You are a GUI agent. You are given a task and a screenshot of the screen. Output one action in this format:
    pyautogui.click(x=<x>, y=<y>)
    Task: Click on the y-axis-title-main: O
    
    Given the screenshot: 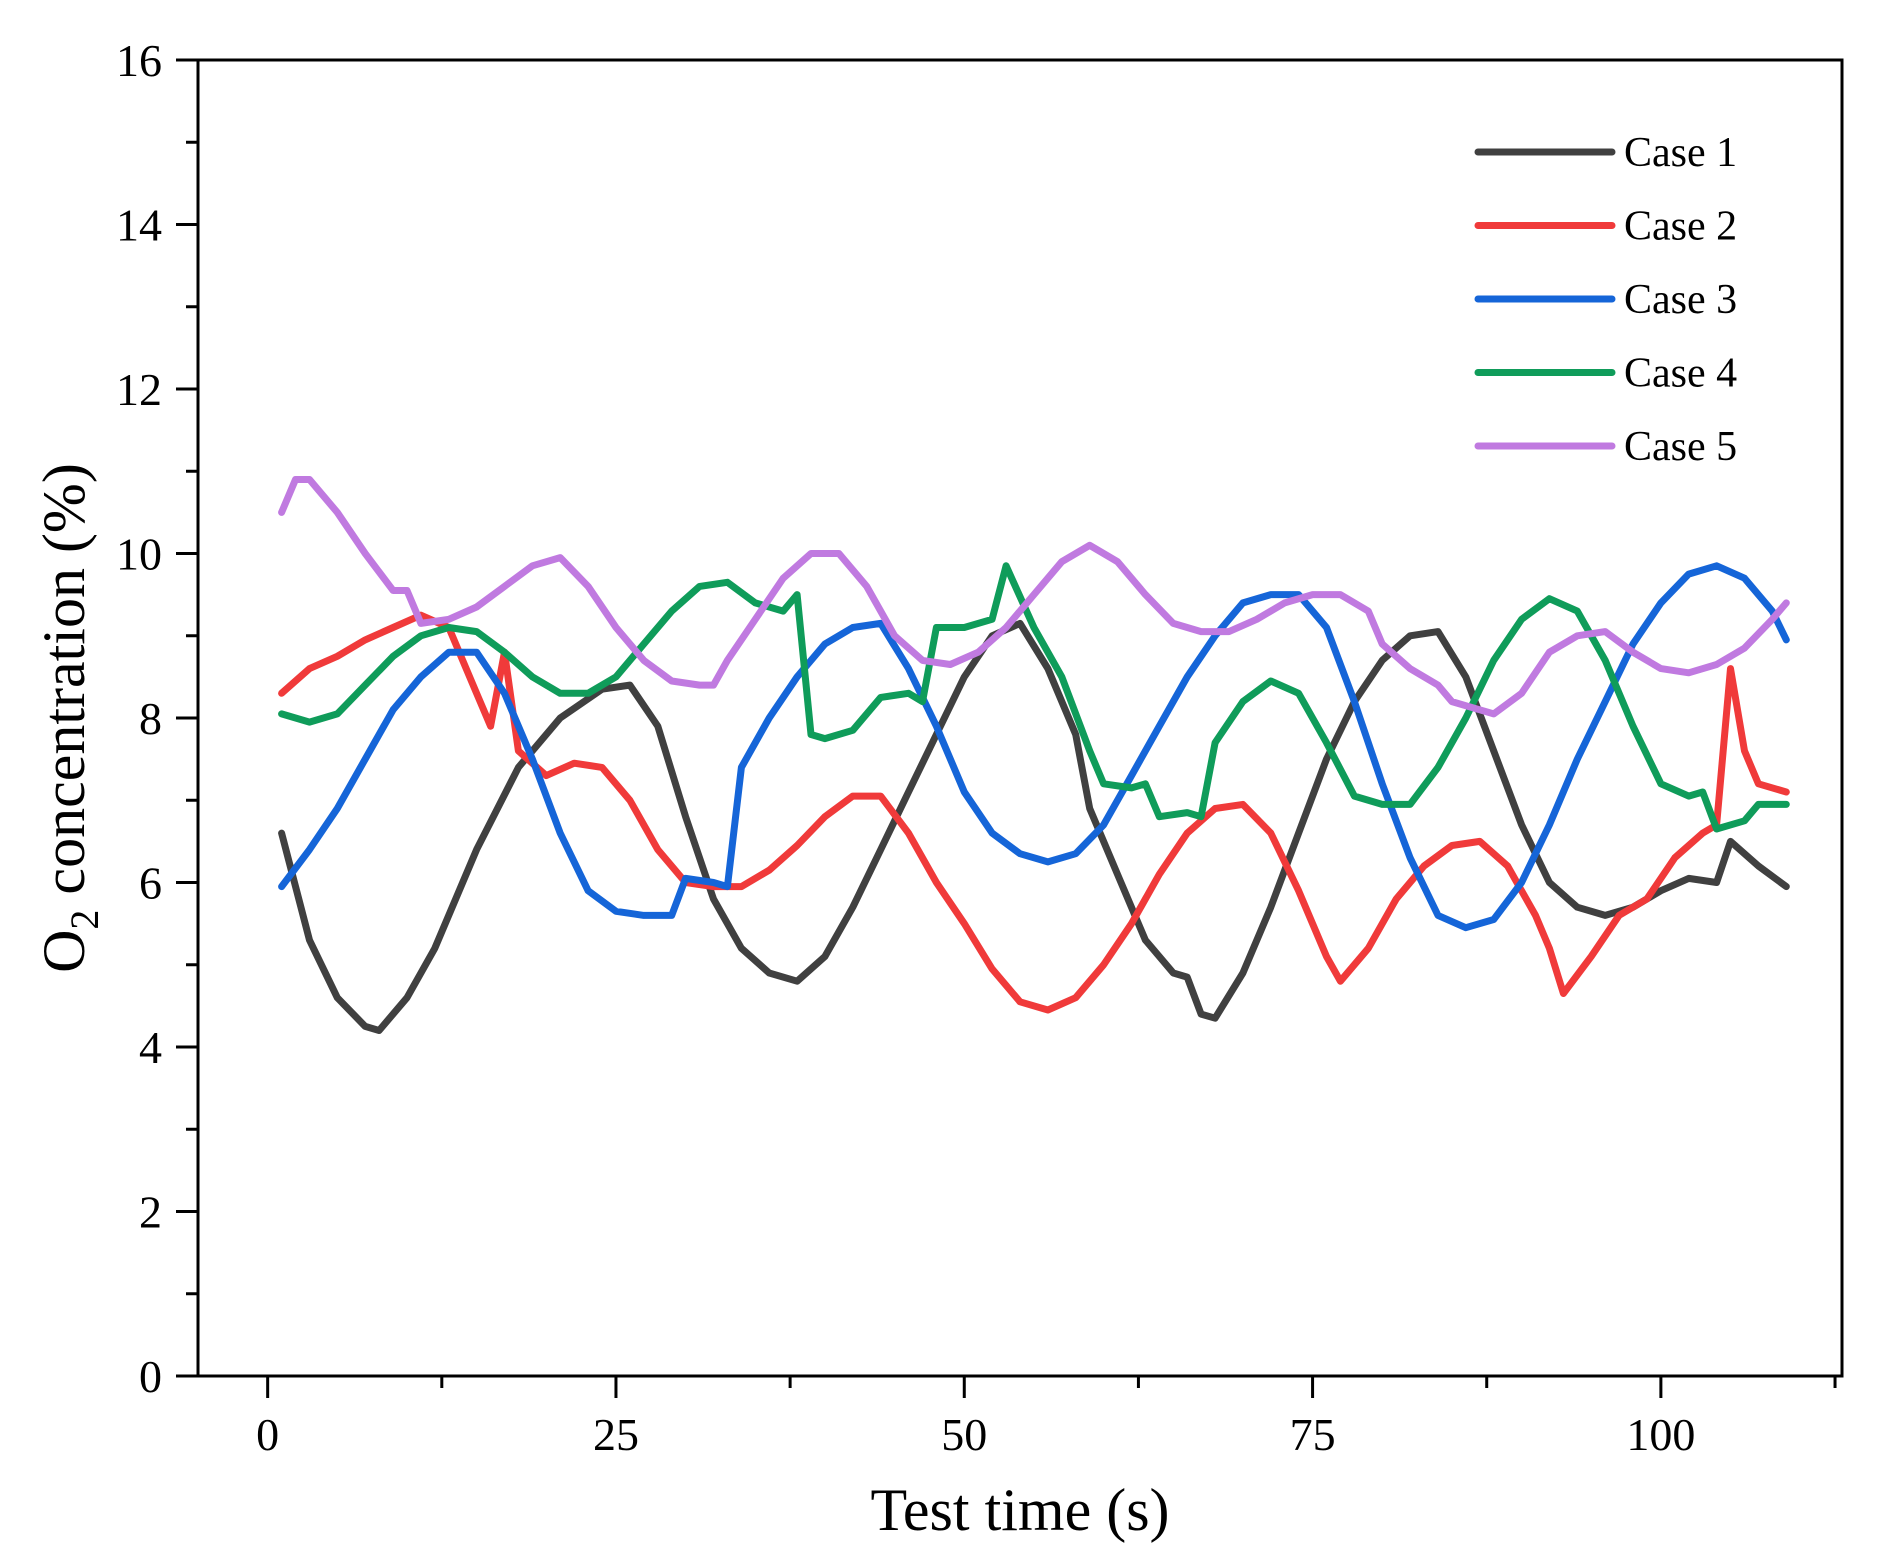 What is the action you would take?
    pyautogui.click(x=64, y=951)
    